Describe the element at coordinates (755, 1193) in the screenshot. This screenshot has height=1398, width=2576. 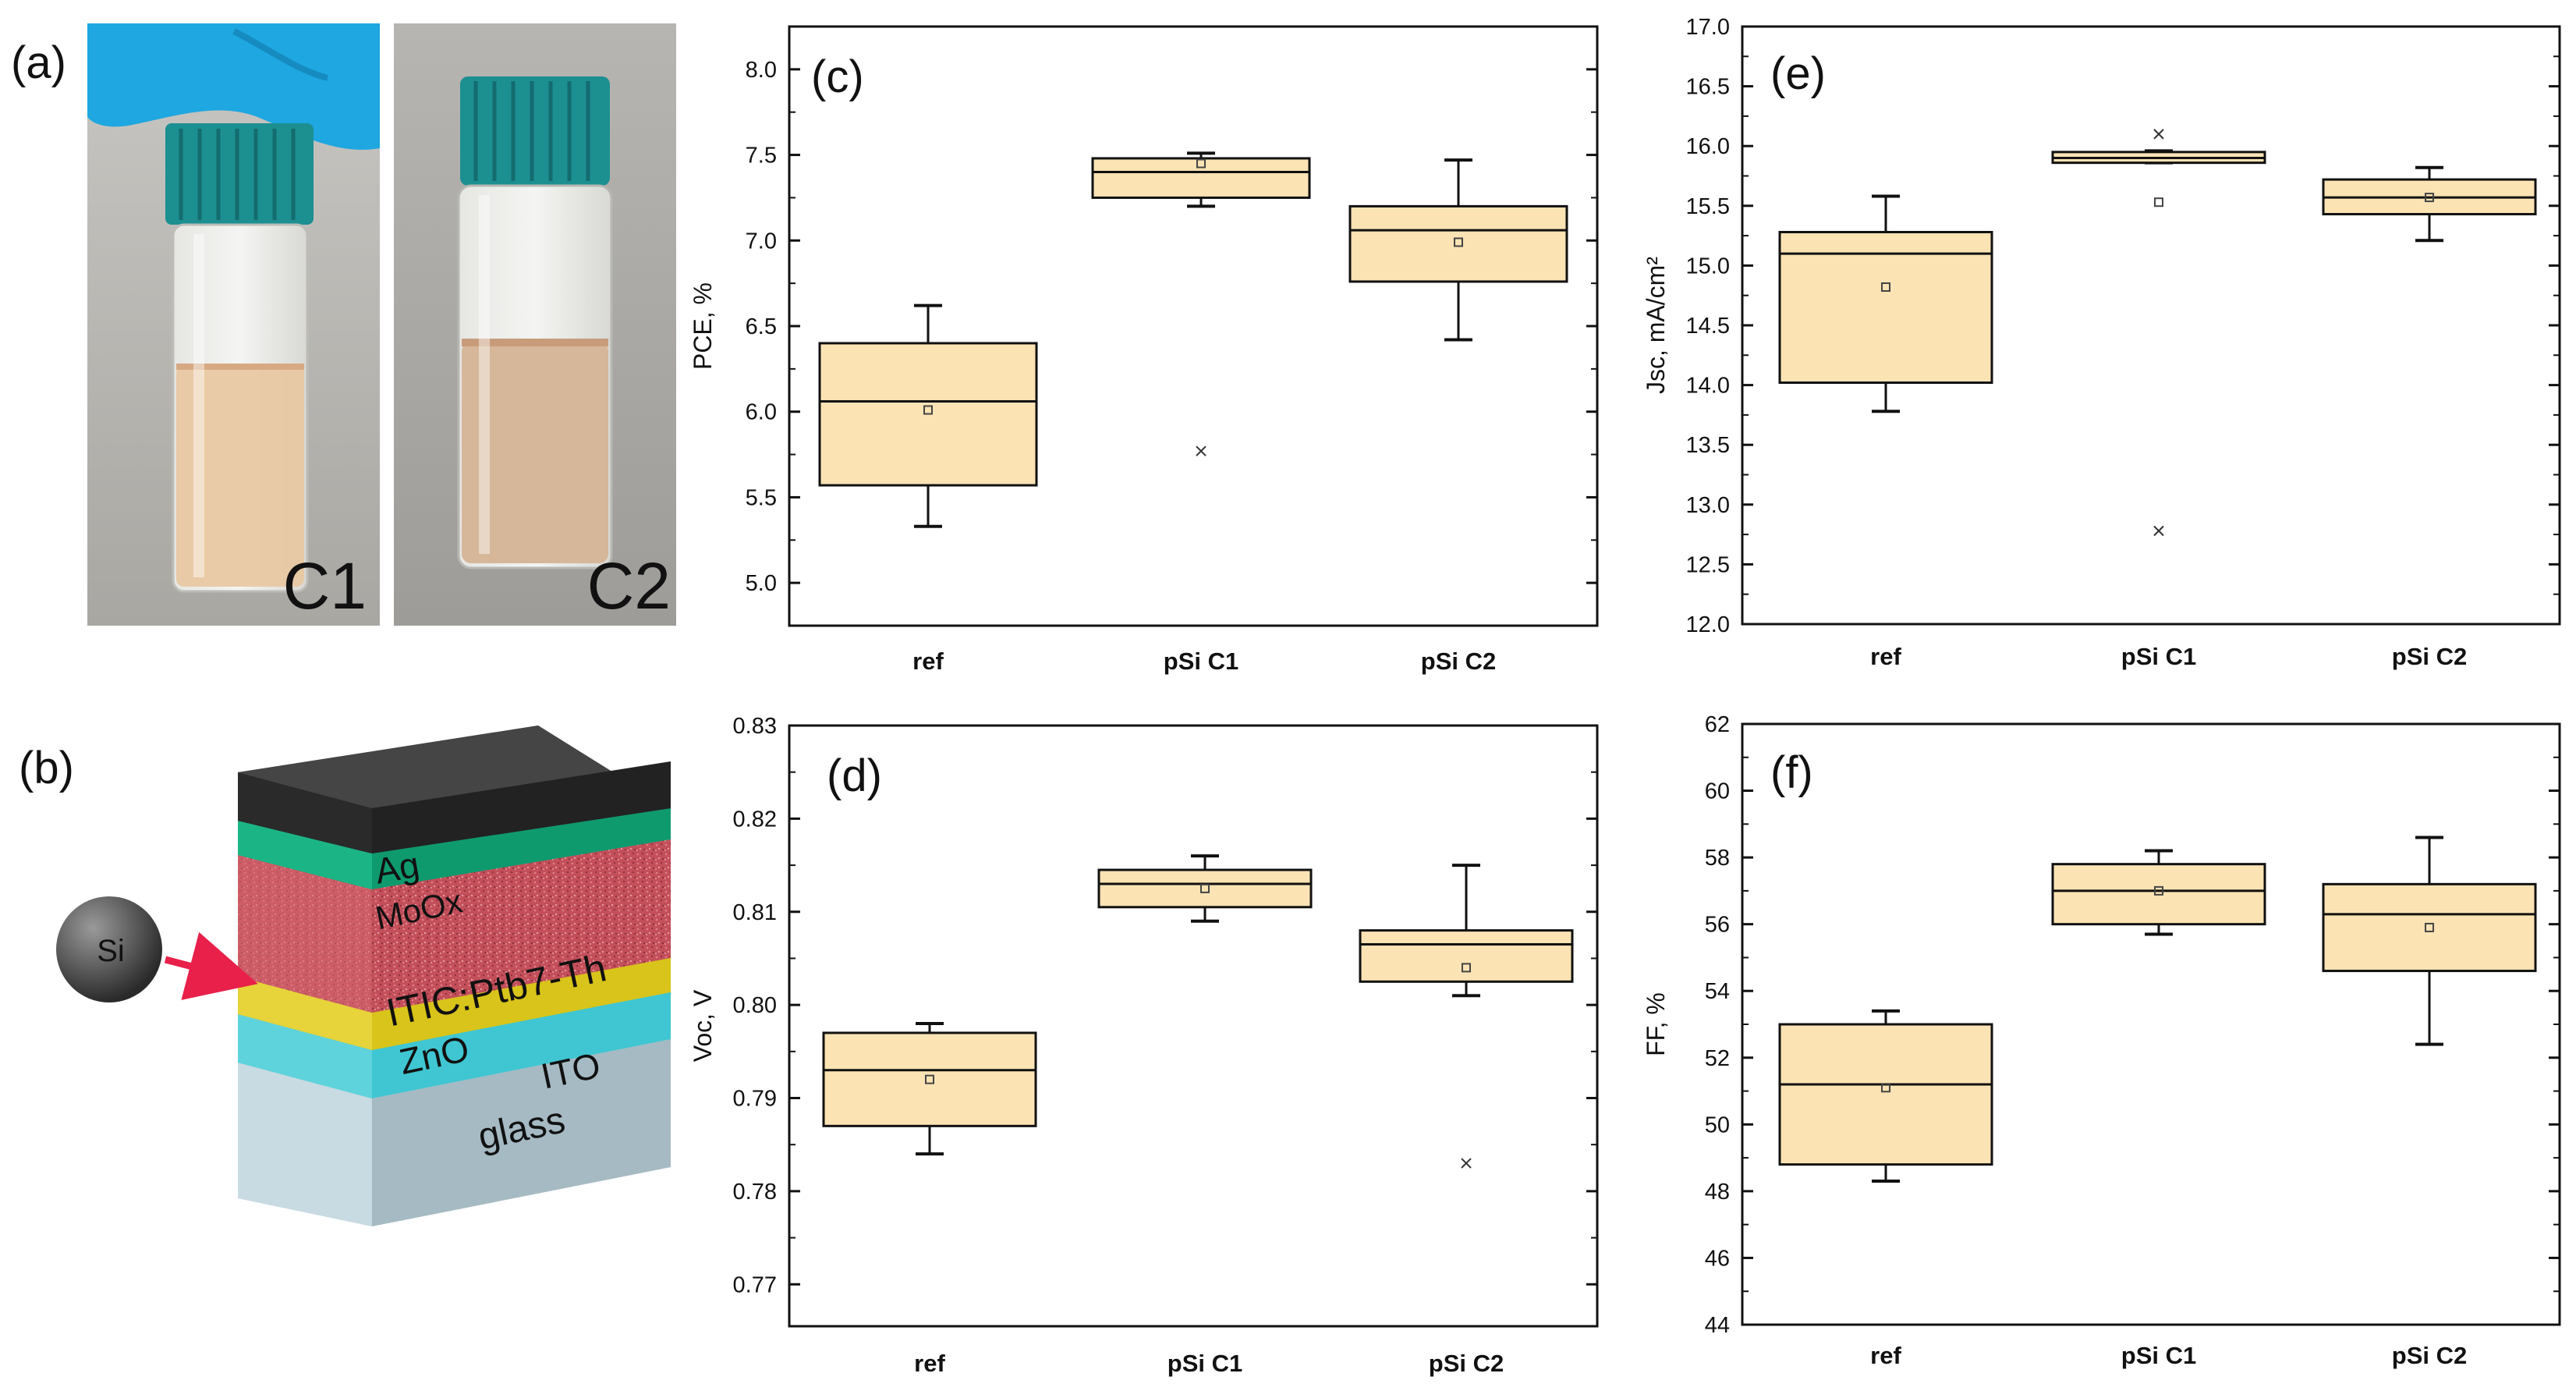
I see `y-tick-label: 0.78` at that location.